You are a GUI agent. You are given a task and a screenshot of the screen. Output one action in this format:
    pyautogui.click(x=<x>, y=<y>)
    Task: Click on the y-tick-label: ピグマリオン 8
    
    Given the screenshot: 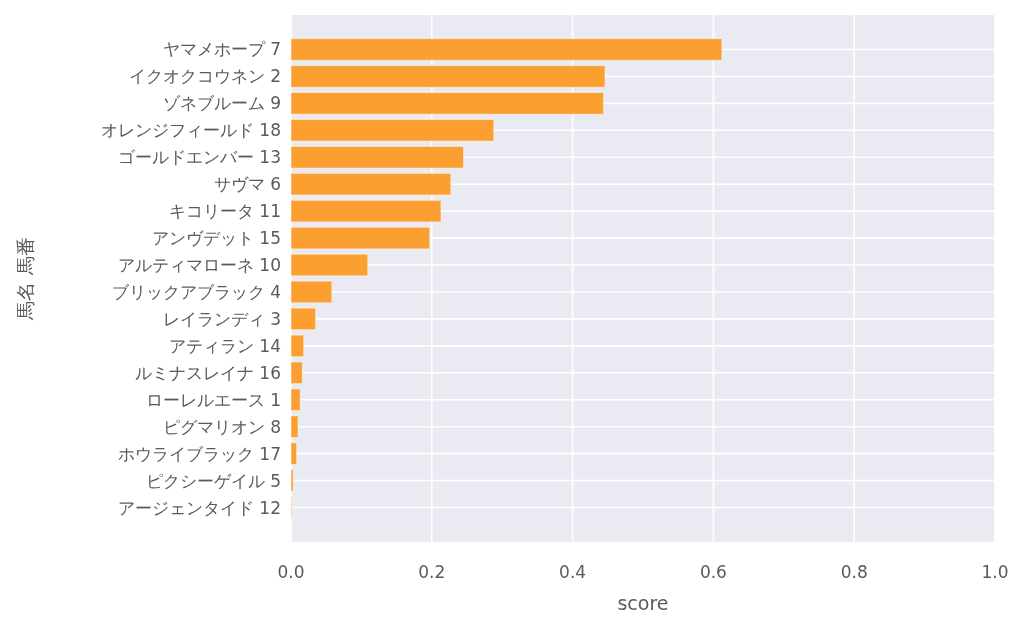 What is the action you would take?
    pyautogui.click(x=221, y=426)
    